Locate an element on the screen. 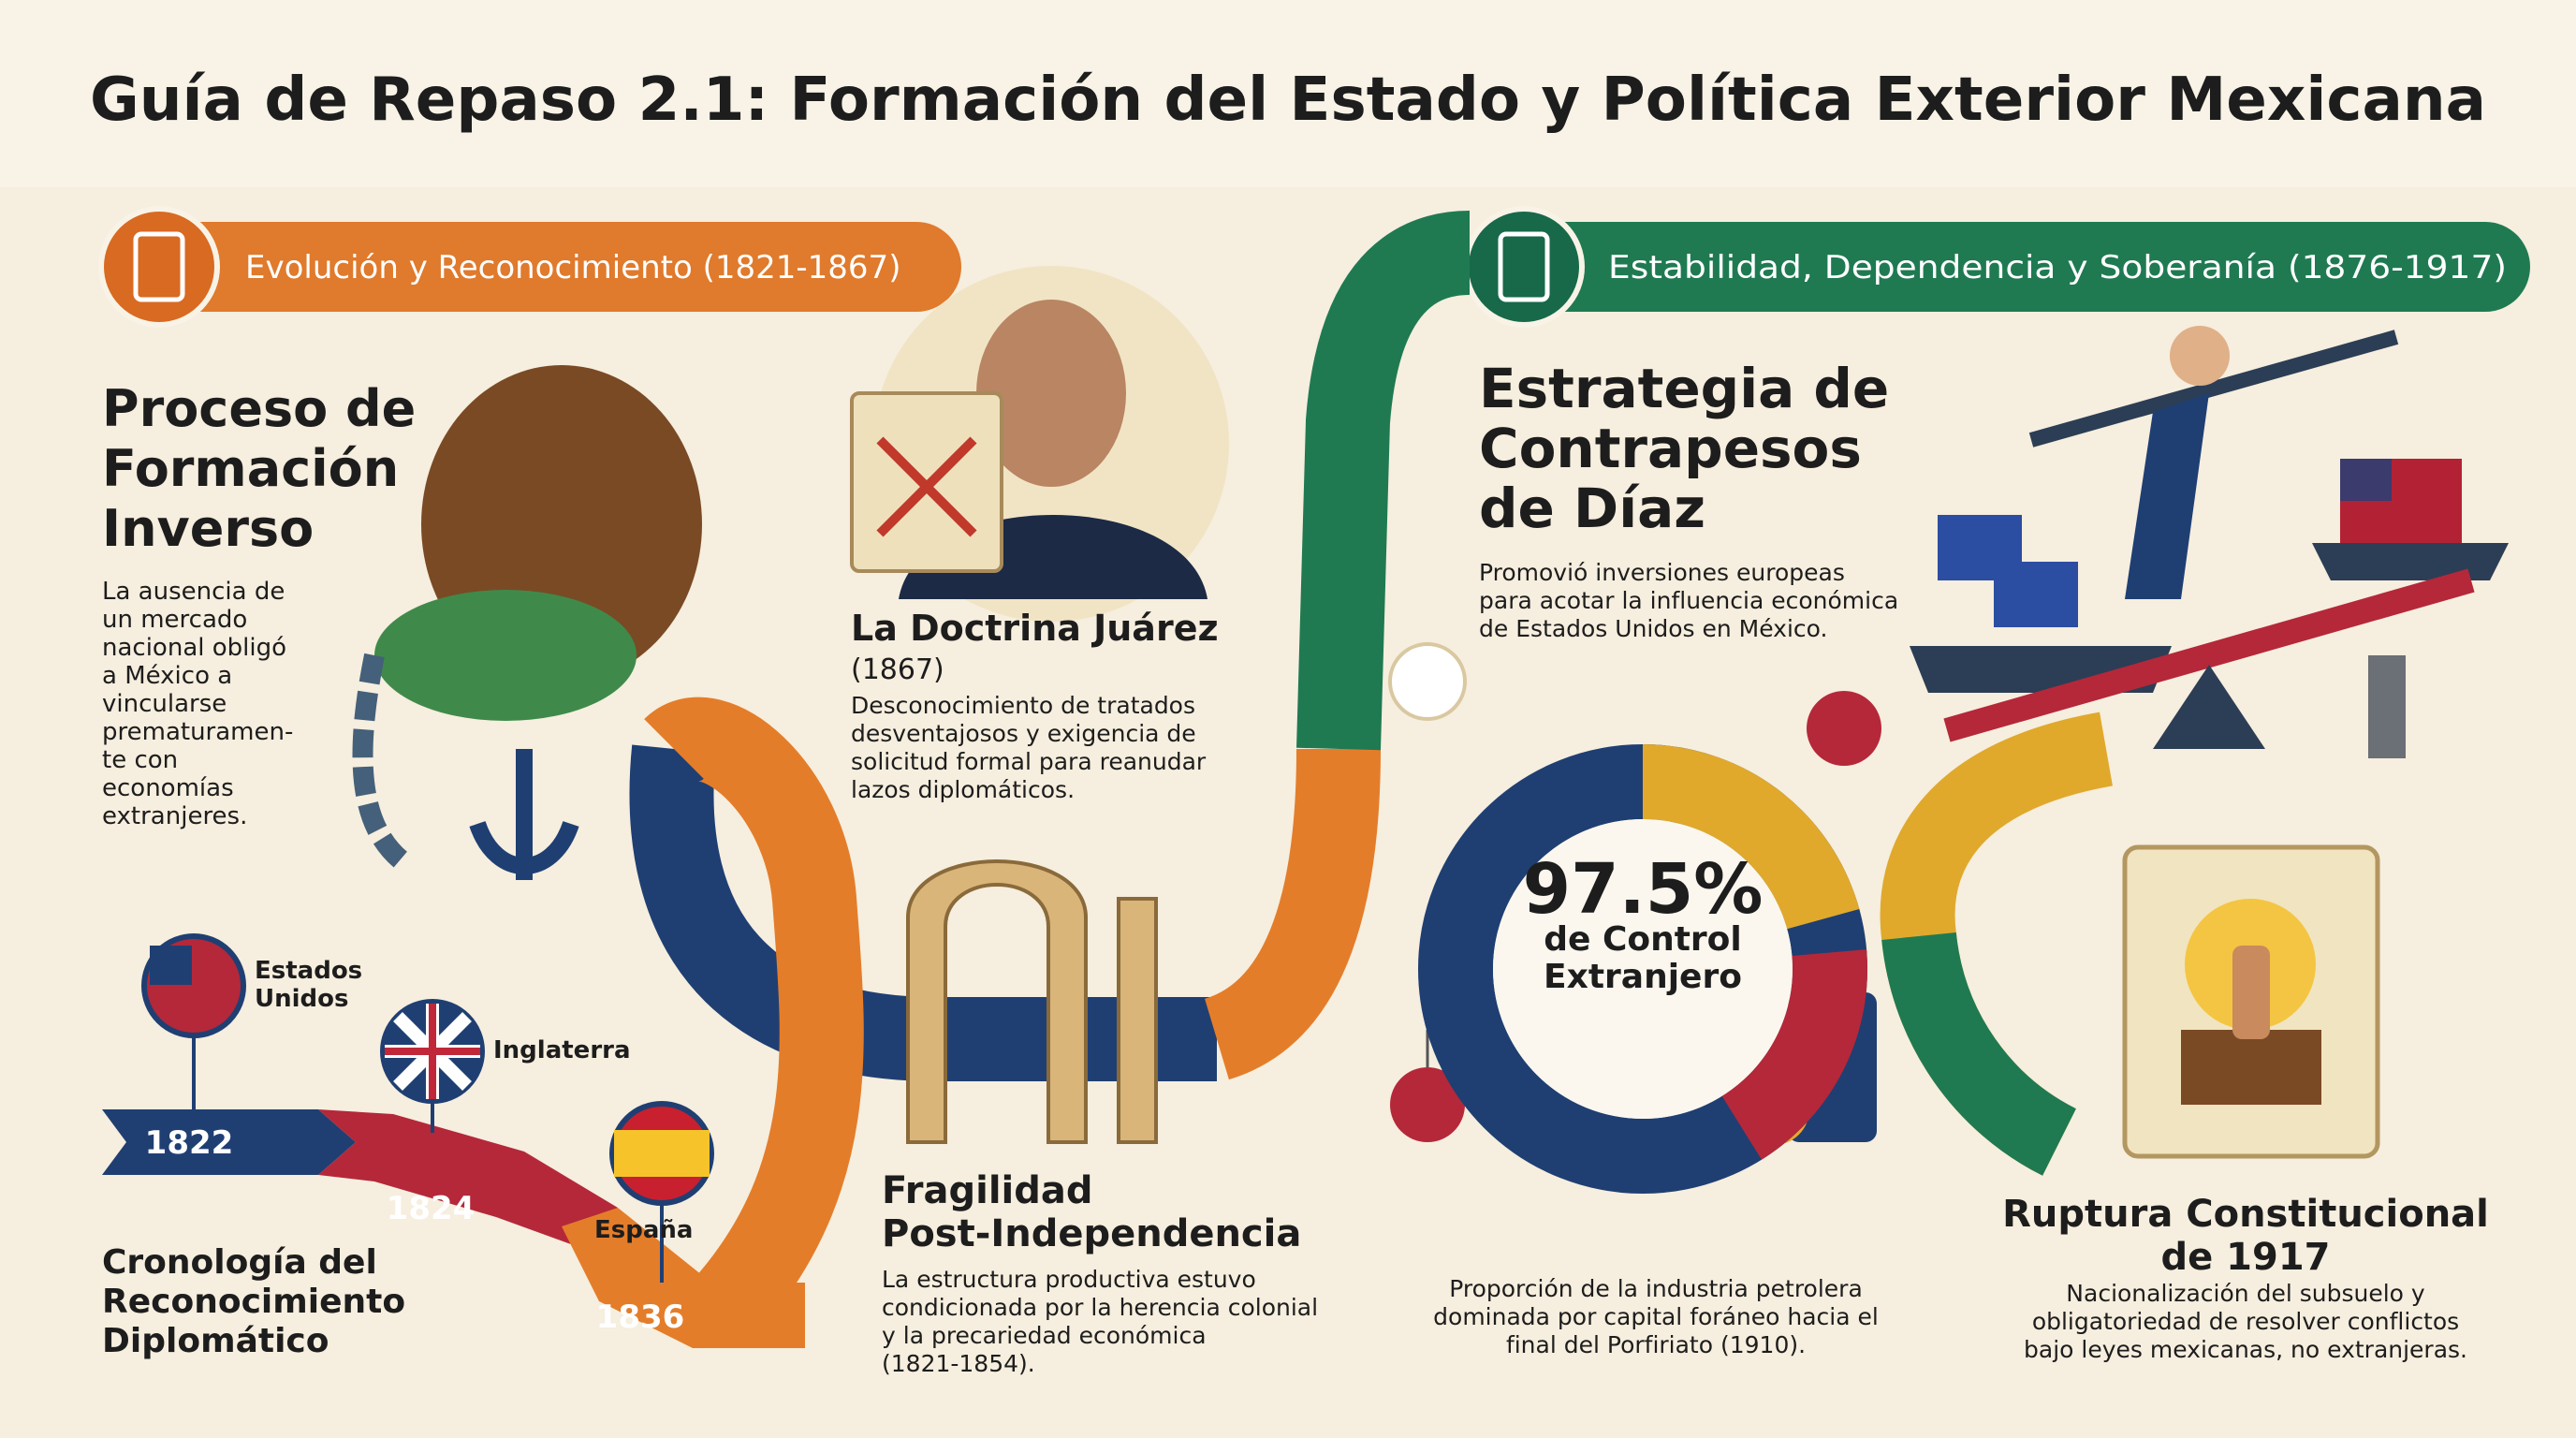 The height and width of the screenshot is (1438, 2576). factory is located at coordinates (2387, 706).